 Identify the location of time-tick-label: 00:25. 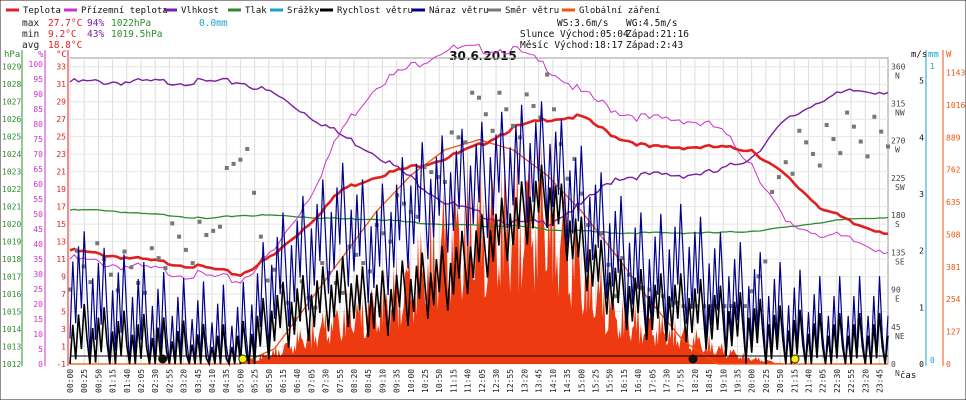
(84, 381).